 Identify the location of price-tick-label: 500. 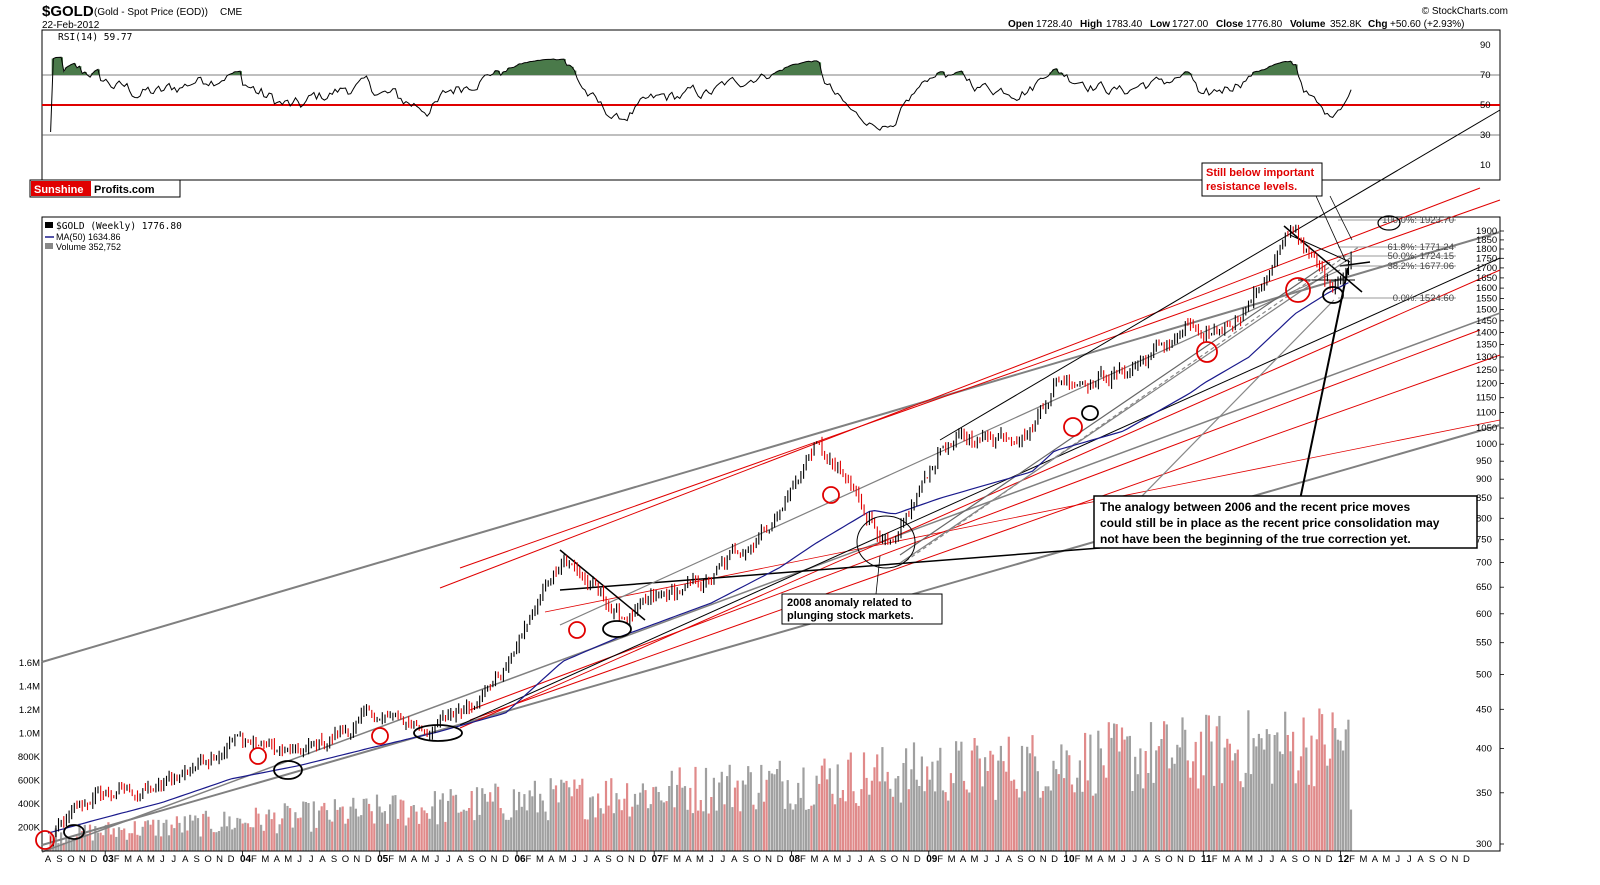
(1484, 674).